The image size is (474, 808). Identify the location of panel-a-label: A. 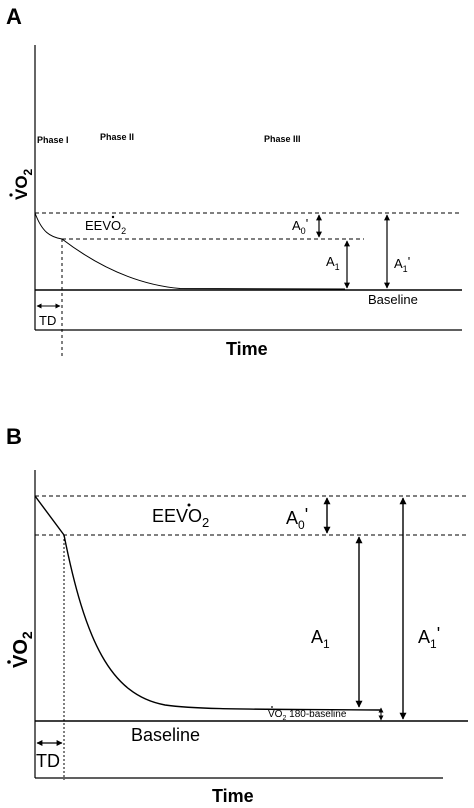
(14, 16).